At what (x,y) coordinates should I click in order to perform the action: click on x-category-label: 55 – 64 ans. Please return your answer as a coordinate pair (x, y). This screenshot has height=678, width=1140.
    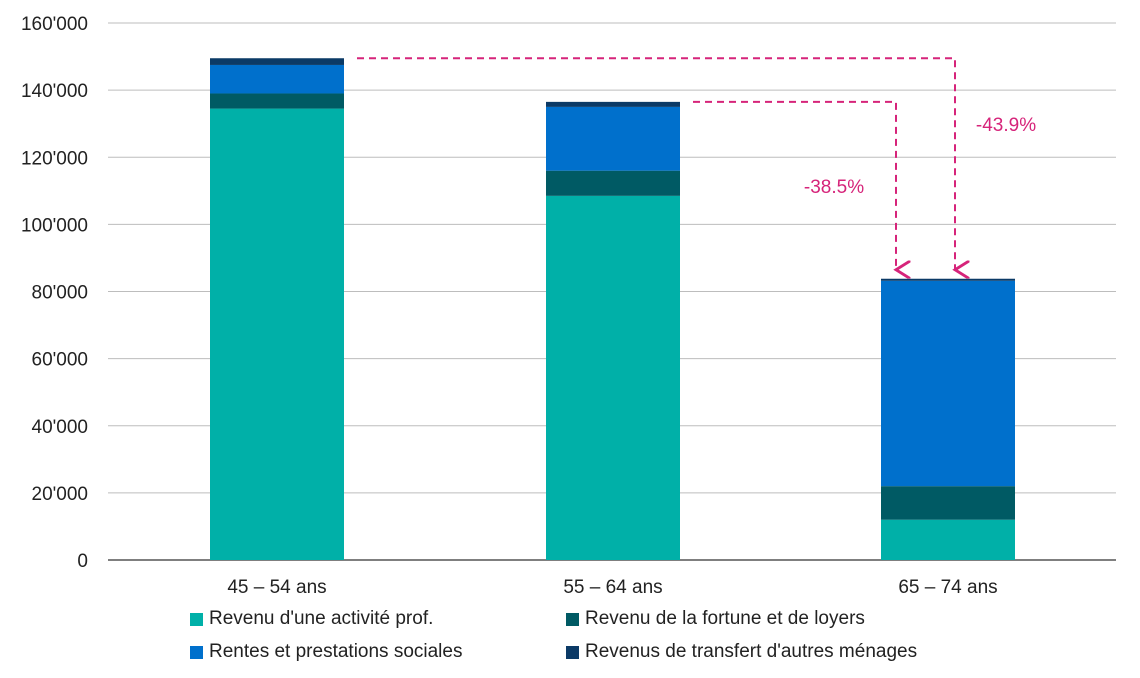
    Looking at the image, I should click on (612, 587).